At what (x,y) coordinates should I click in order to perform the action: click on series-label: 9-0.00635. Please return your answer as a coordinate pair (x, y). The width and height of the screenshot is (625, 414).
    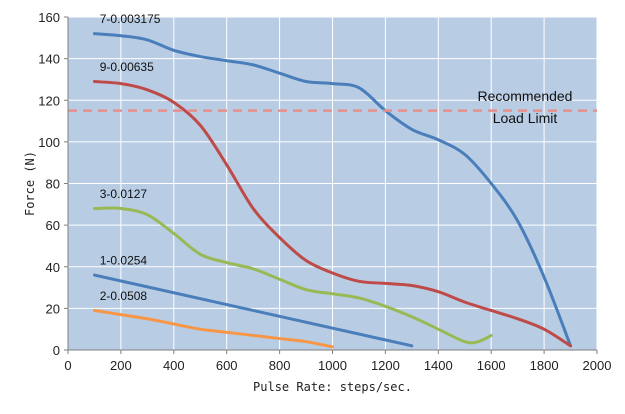
    Looking at the image, I should click on (127, 67).